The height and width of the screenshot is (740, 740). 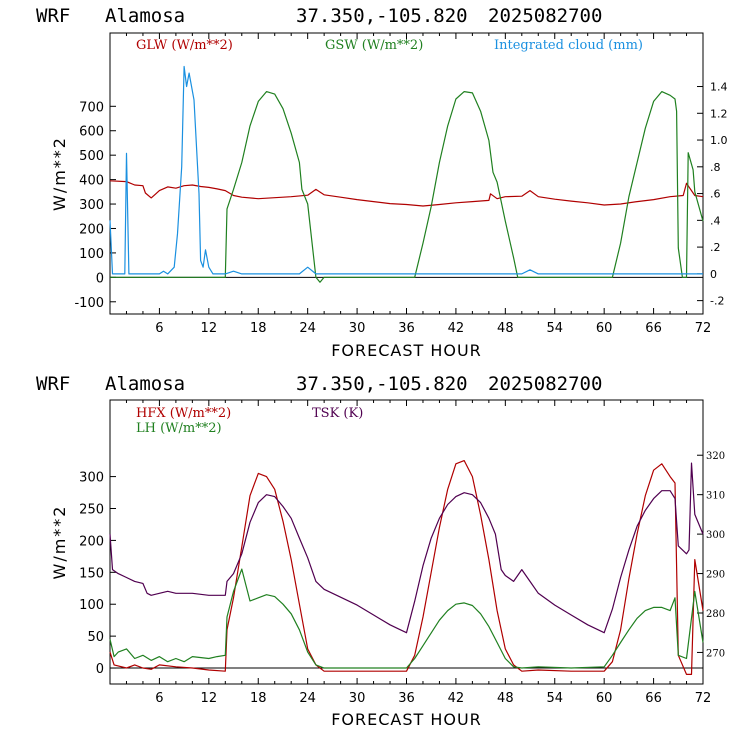 What do you see at coordinates (715, 194) in the screenshot?
I see `y2-tick-label: .6` at bounding box center [715, 194].